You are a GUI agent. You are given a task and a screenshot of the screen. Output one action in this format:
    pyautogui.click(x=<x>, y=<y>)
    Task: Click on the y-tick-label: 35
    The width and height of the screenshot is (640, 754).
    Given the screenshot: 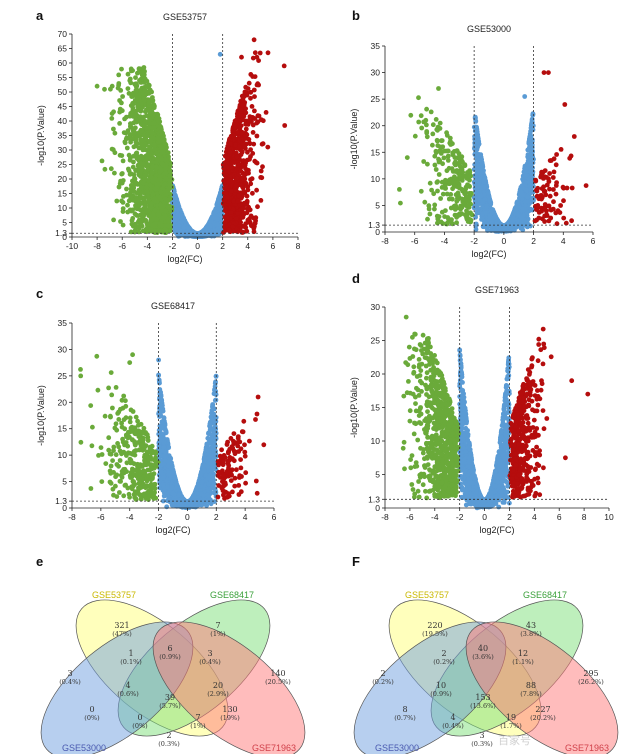 What is the action you would take?
    pyautogui.click(x=63, y=136)
    